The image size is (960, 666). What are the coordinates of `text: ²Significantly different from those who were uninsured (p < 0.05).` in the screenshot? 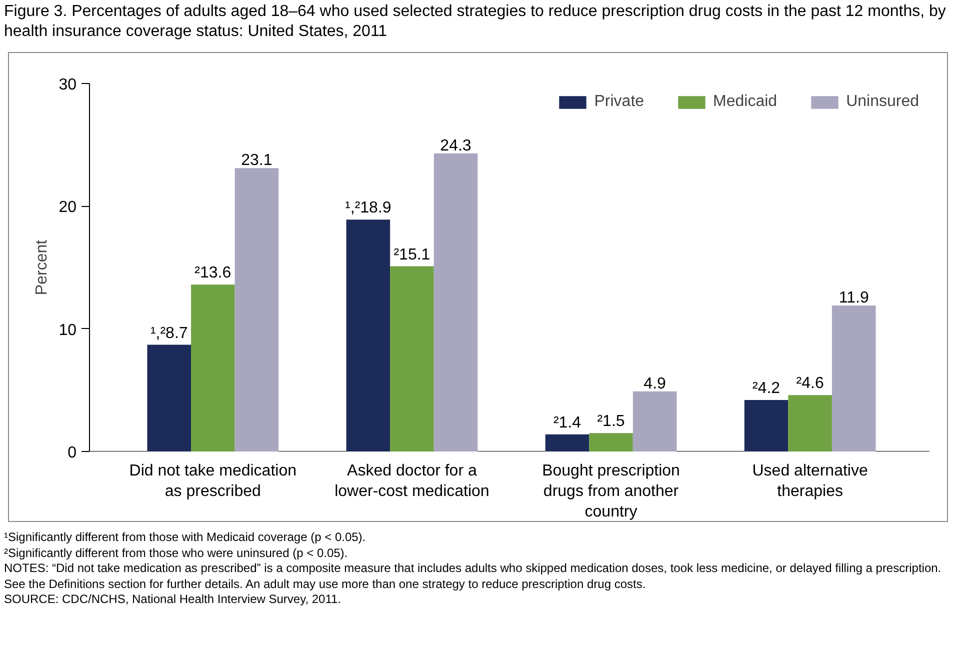 It's located at (176, 553).